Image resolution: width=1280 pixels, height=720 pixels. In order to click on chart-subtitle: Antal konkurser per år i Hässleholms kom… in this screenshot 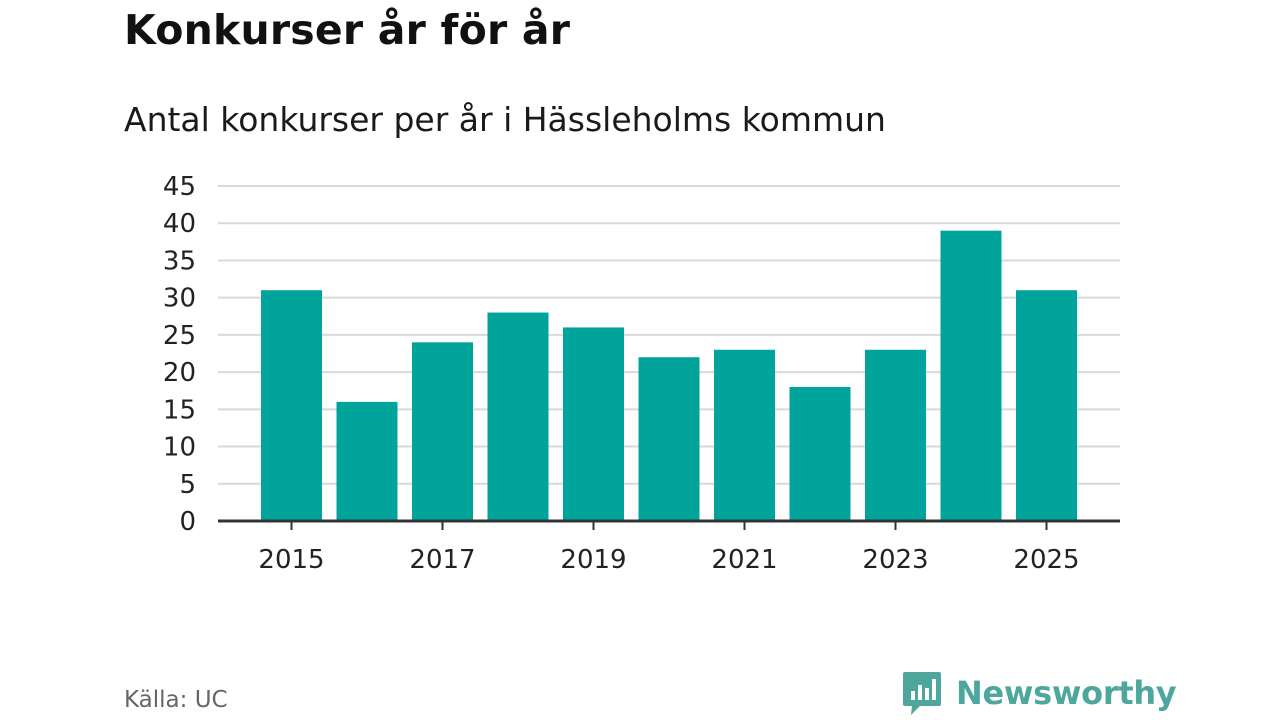, I will do `click(505, 119)`.